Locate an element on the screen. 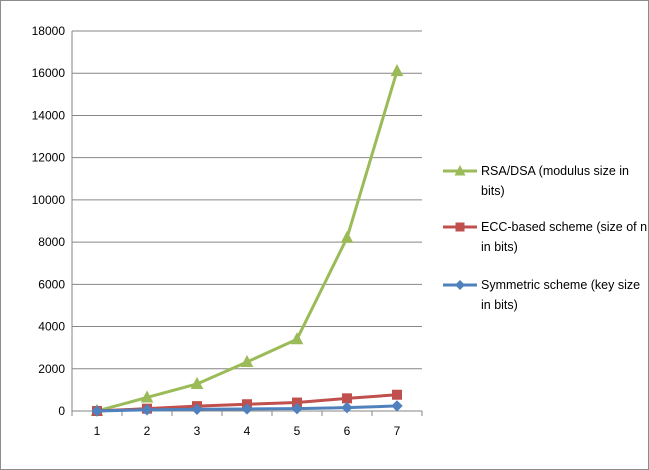 The height and width of the screenshot is (470, 649). x-tick-label-3: 3 is located at coordinates (197, 431).